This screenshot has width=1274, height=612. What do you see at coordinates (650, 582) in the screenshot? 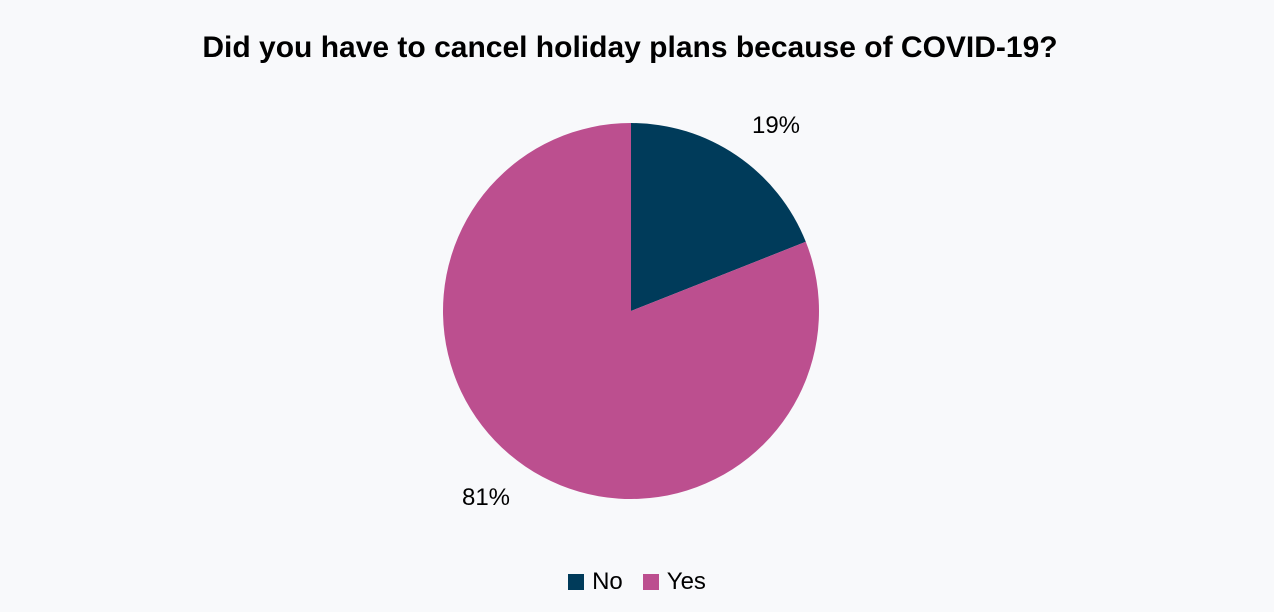
I see `legend-swatch-yes` at bounding box center [650, 582].